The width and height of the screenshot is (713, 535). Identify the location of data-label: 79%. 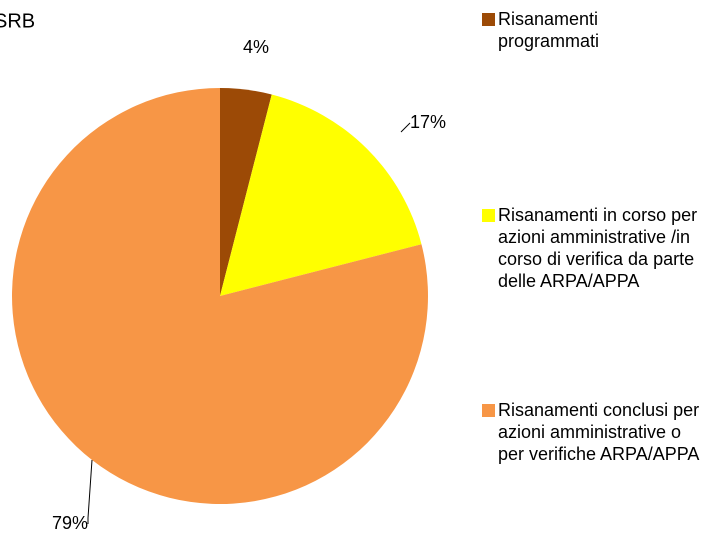
(70, 523).